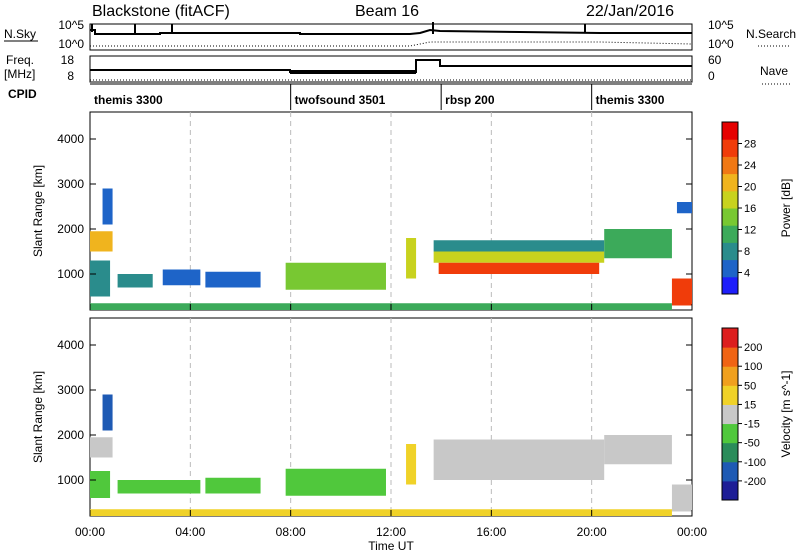  What do you see at coordinates (161, 11) in the screenshot?
I see `station-title: Blackstone (fitACF)` at bounding box center [161, 11].